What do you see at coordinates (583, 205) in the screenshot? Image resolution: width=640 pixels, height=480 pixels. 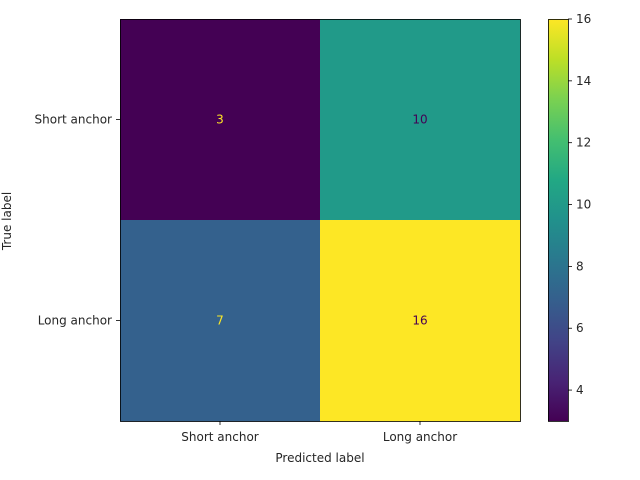 I see `colorbar-tick-label: 10` at bounding box center [583, 205].